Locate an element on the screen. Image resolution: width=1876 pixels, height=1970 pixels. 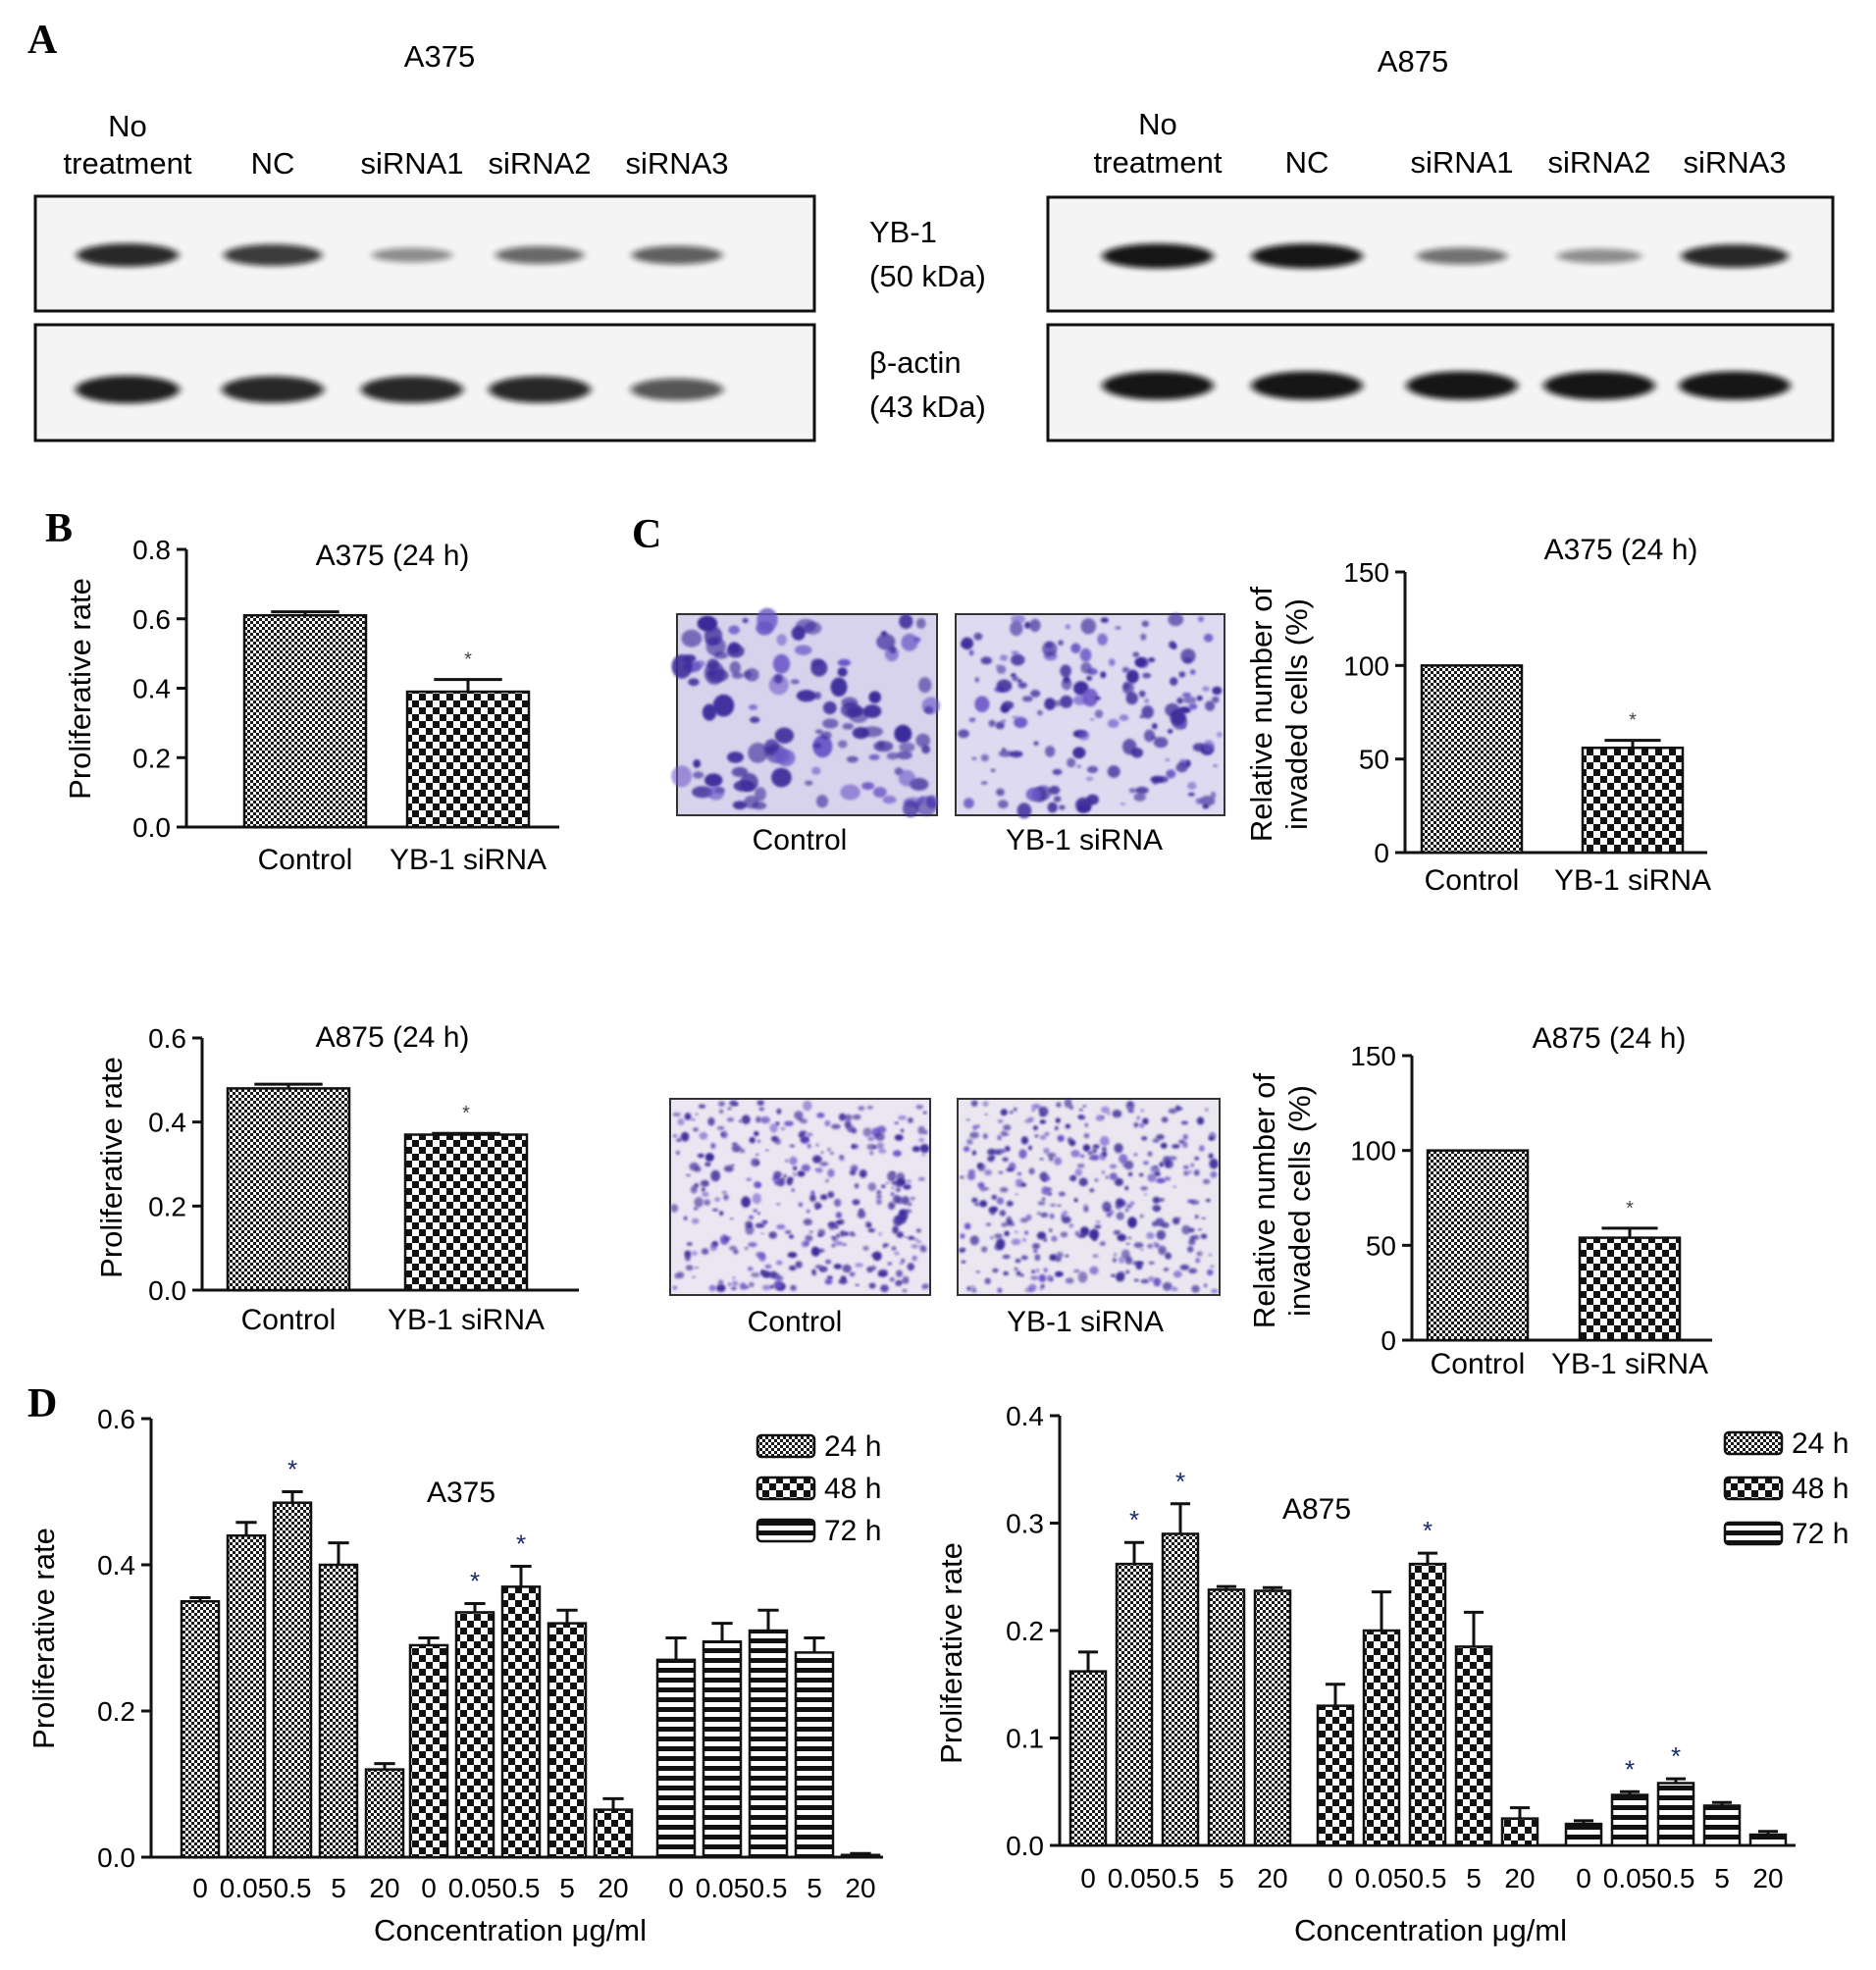
blot-cell-line-title: A875 is located at coordinates (1413, 61).